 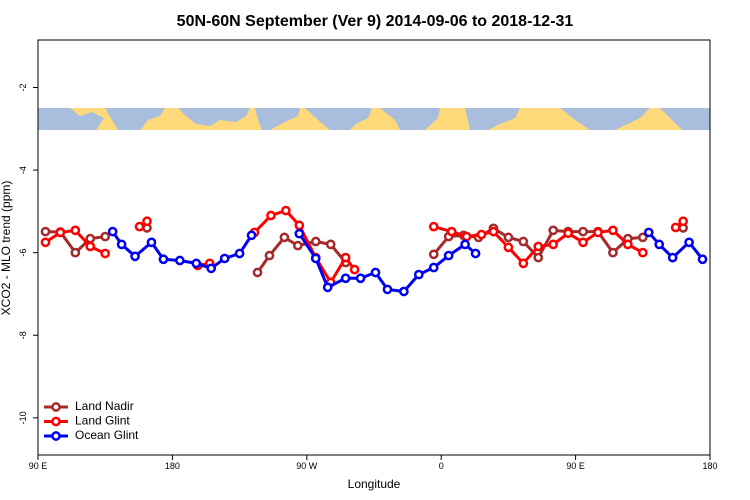 What do you see at coordinates (23, 335) in the screenshot?
I see `y-tick-label: -8` at bounding box center [23, 335].